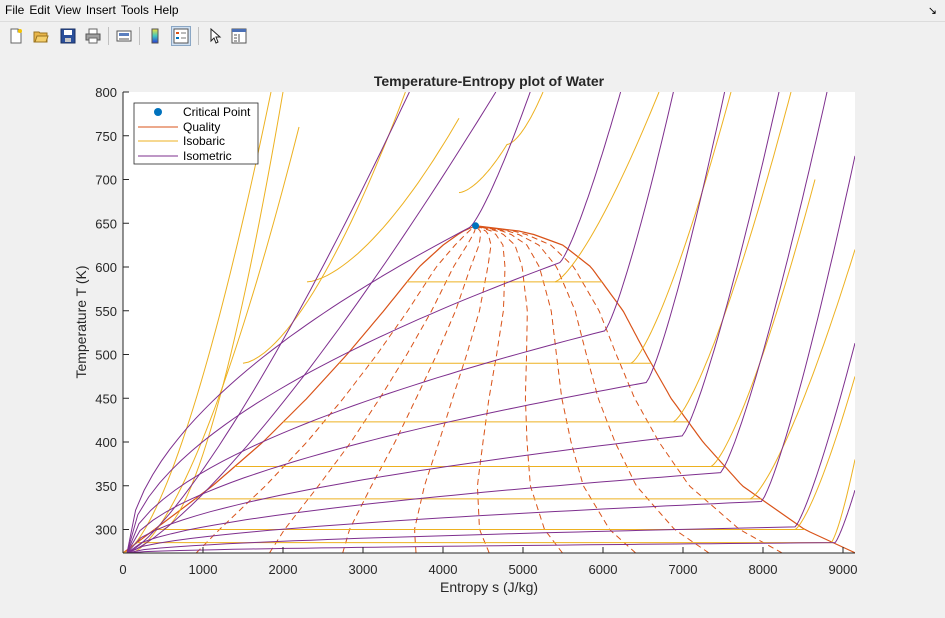 Image resolution: width=945 pixels, height=618 pixels. I want to click on x-tick-label: 9000, so click(843, 569).